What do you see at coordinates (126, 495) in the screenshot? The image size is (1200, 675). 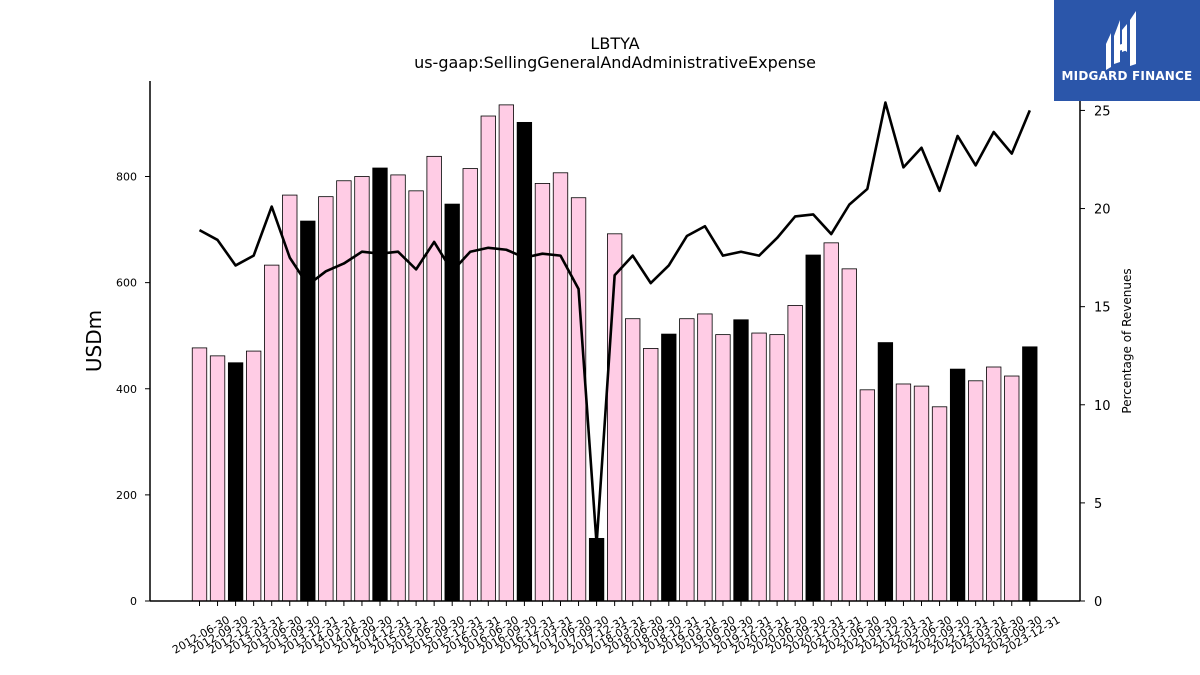 I see `y-tick-label: 200` at bounding box center [126, 495].